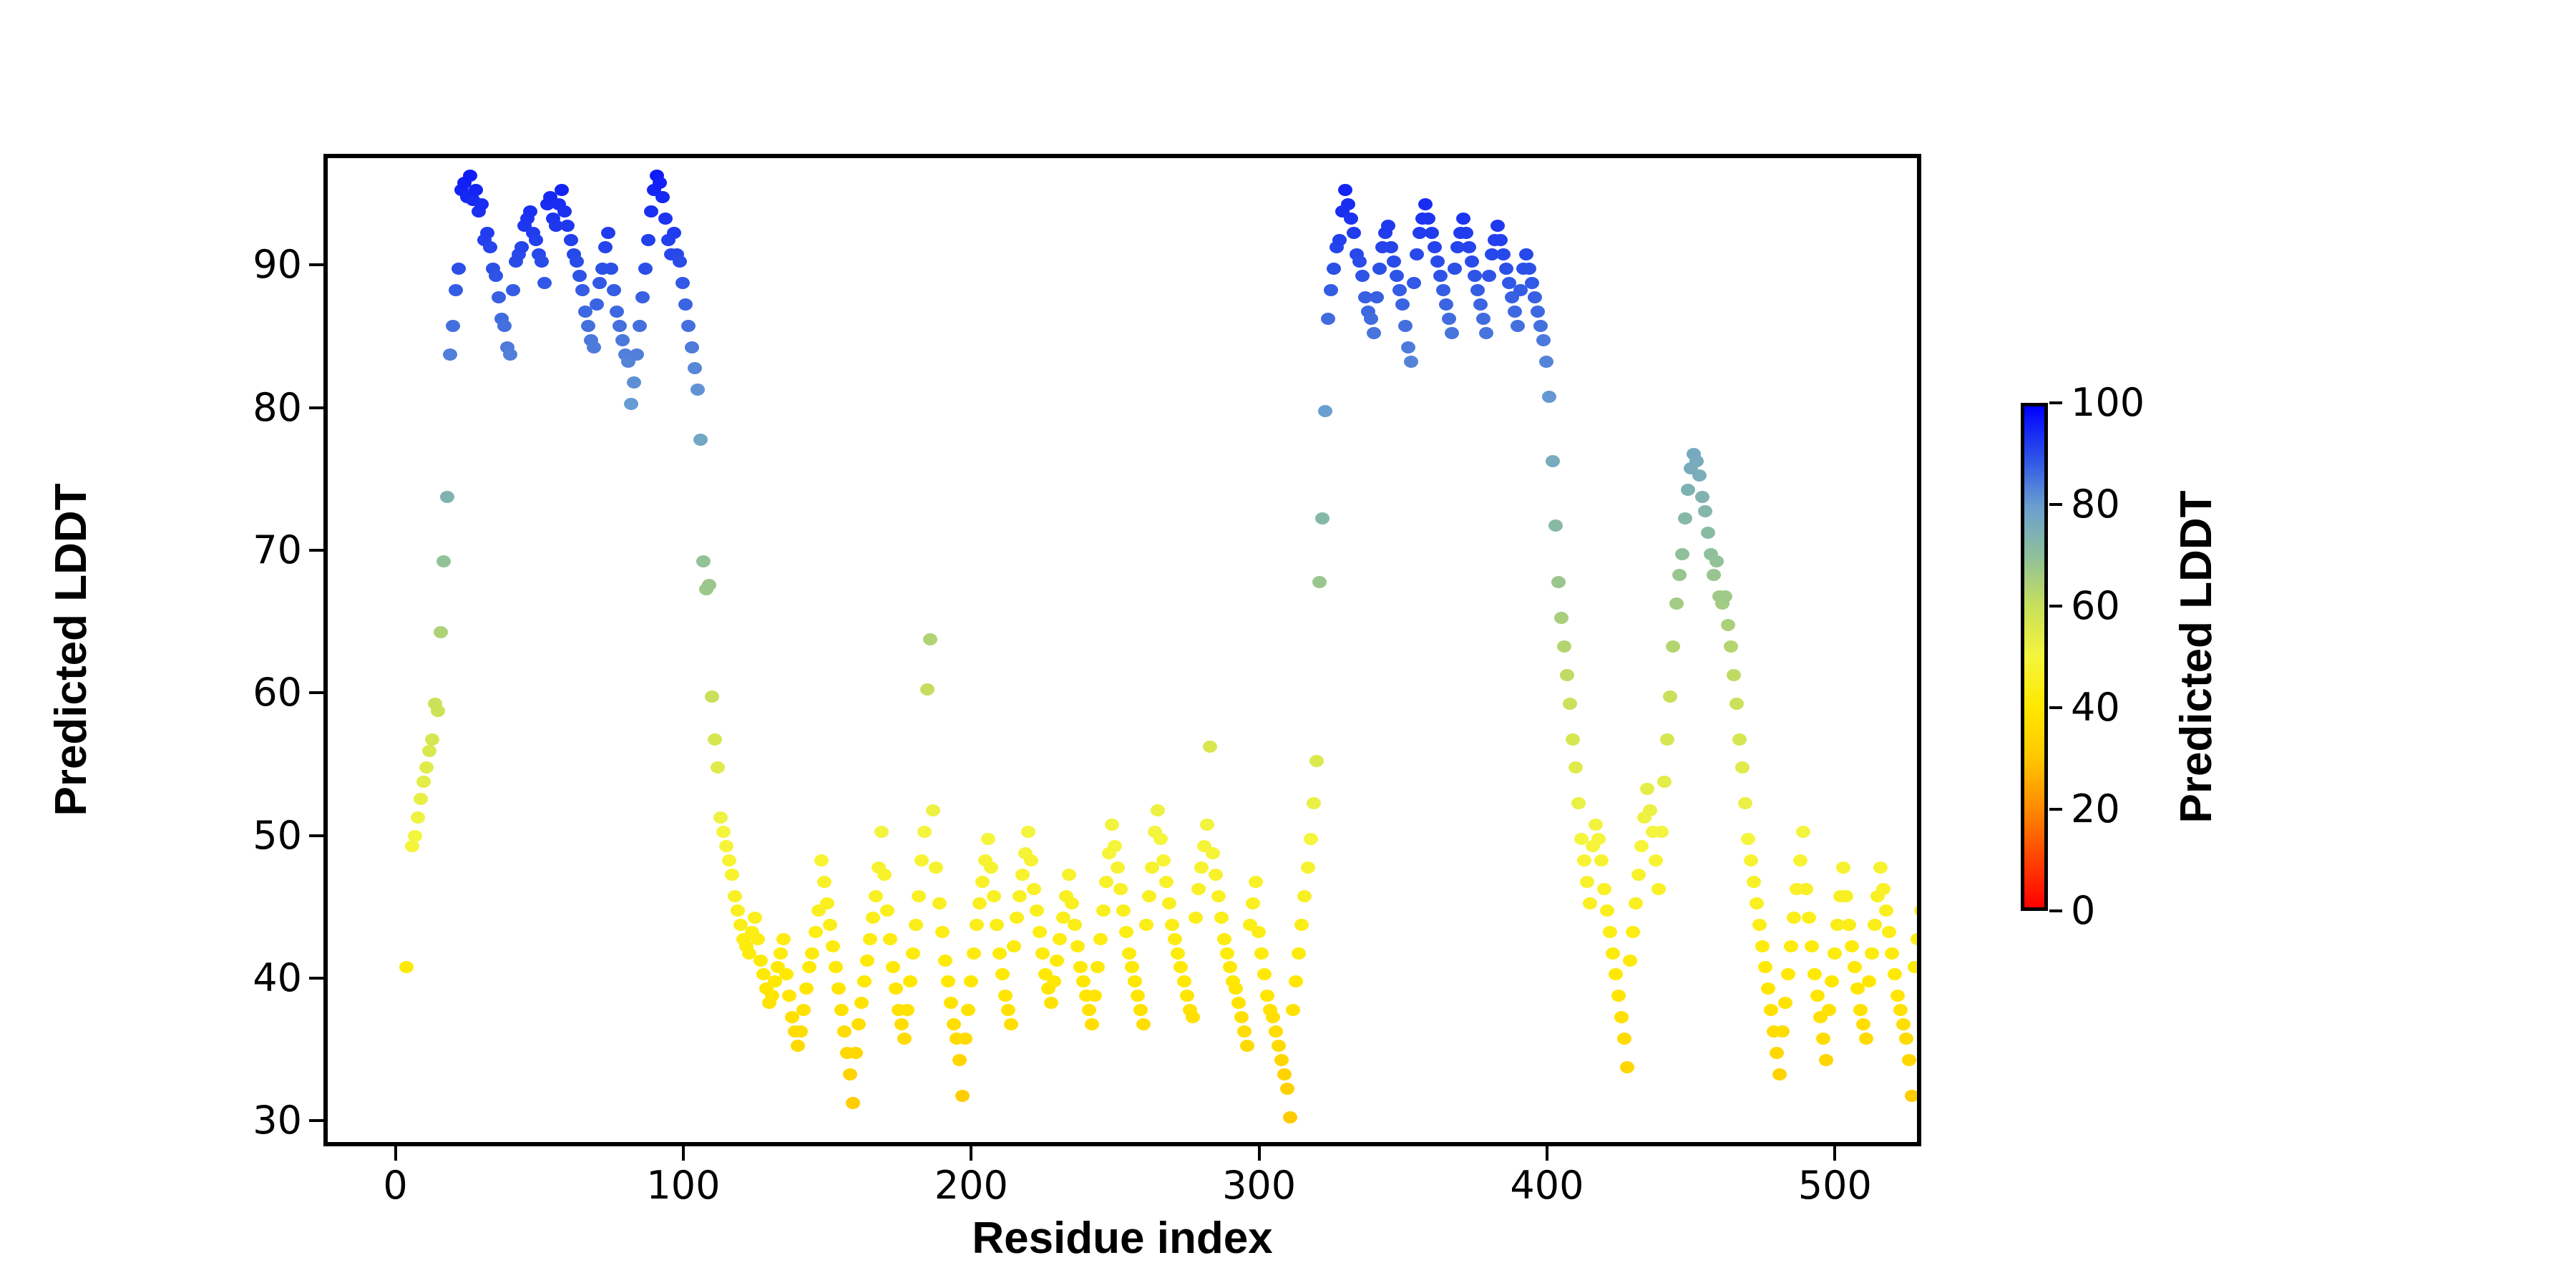 Image resolution: width=2576 pixels, height=1288 pixels. I want to click on x-tick-label: 500, so click(1834, 1185).